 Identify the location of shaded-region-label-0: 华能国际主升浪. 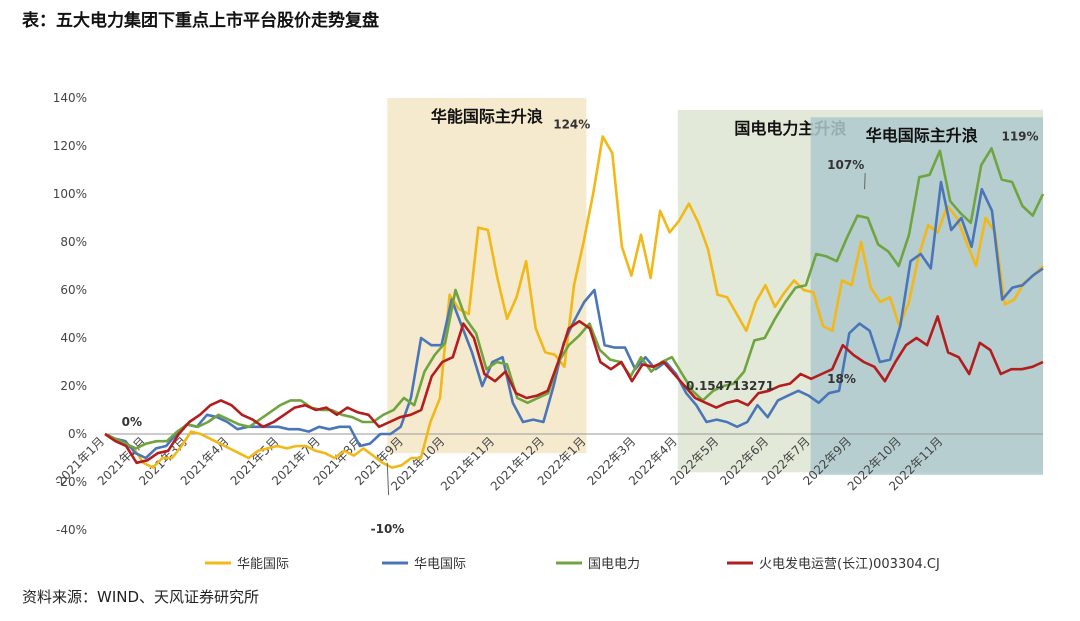
(487, 116).